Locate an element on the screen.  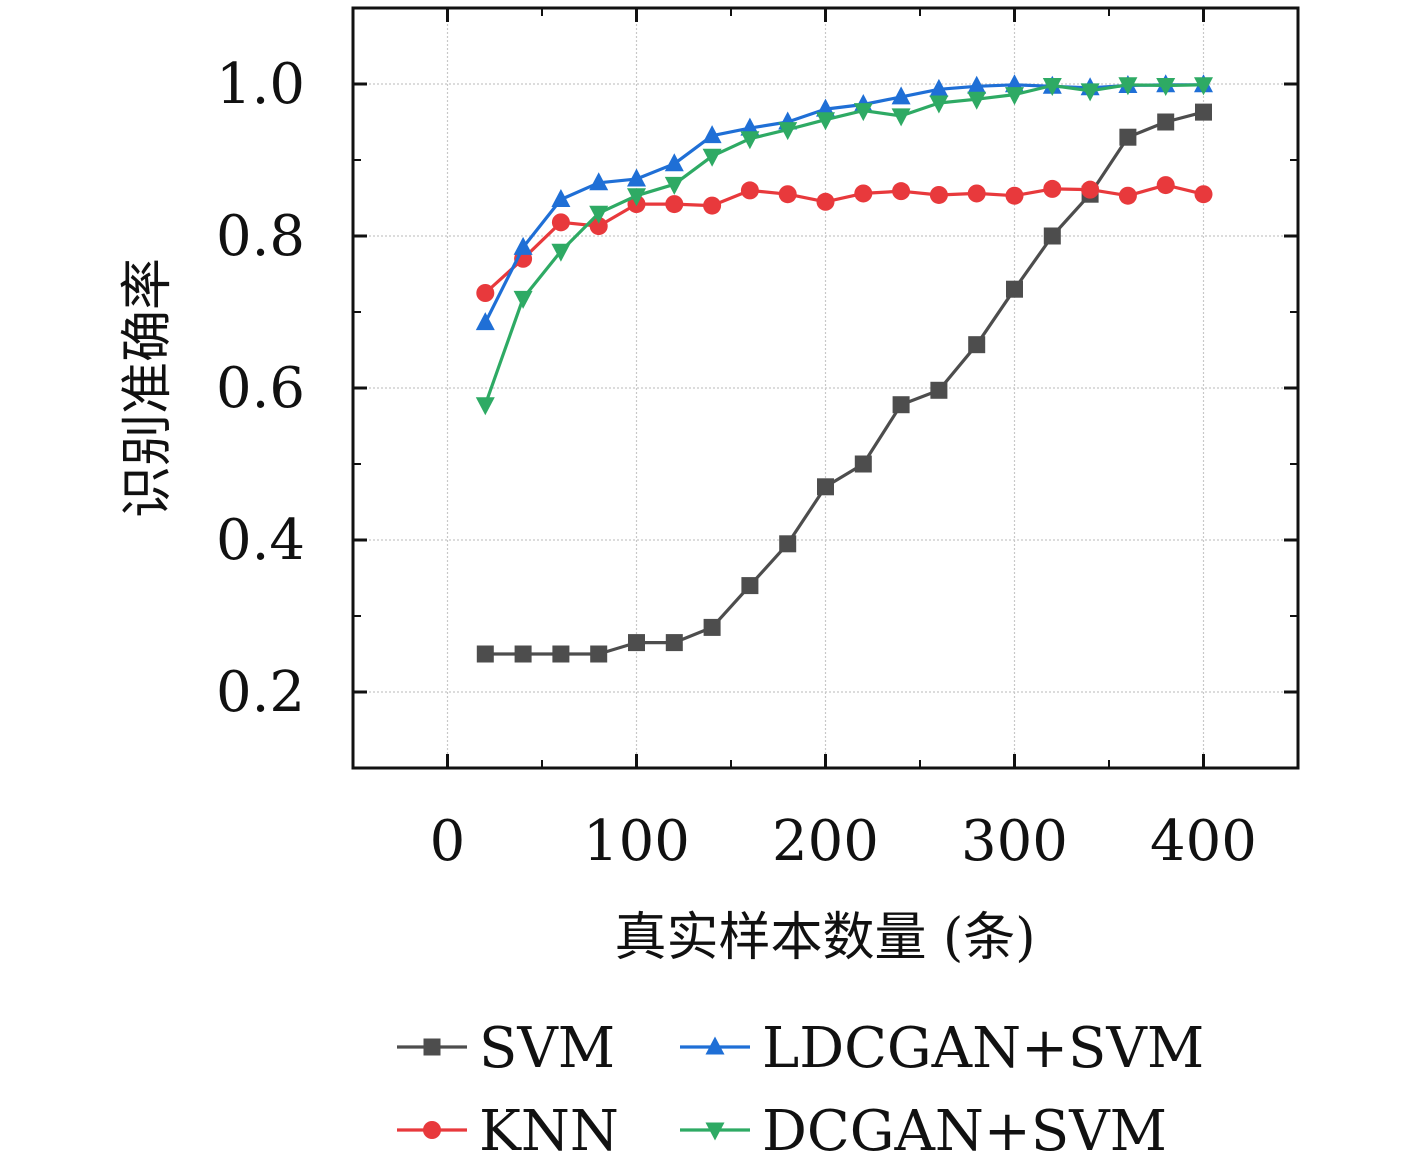
series-line-dcgan-svm is located at coordinates (843, 244).